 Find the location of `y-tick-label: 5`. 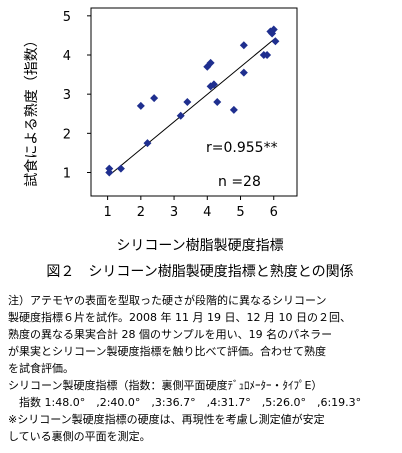

y-tick-label: 5 is located at coordinates (67, 17).